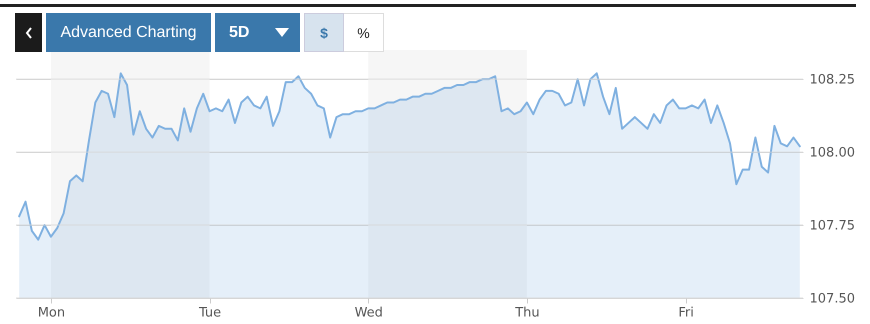 This screenshot has width=870, height=324. I want to click on y-tick-label: 108.00, so click(832, 153).